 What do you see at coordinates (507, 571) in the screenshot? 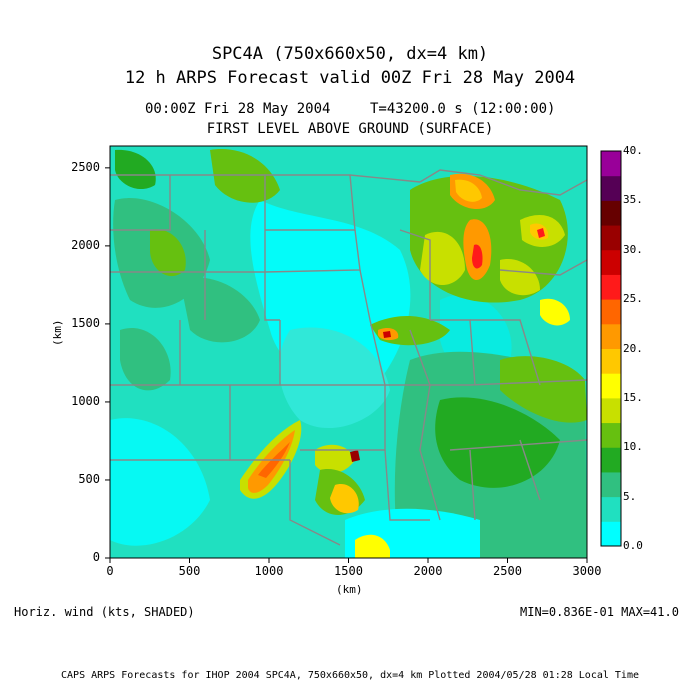
I see `x-tick-label: 2500` at bounding box center [507, 571].